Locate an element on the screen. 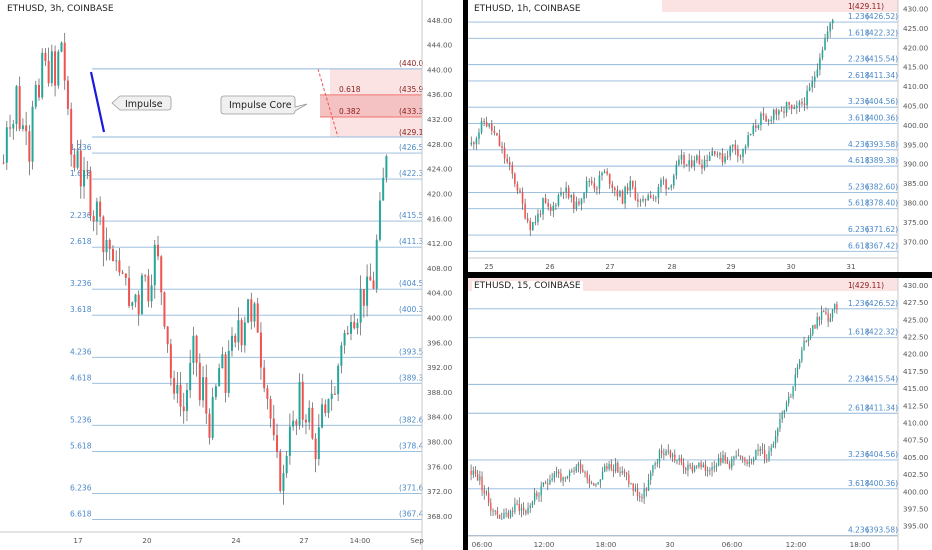  main-fib-label: (400.36) is located at coordinates (415, 309).